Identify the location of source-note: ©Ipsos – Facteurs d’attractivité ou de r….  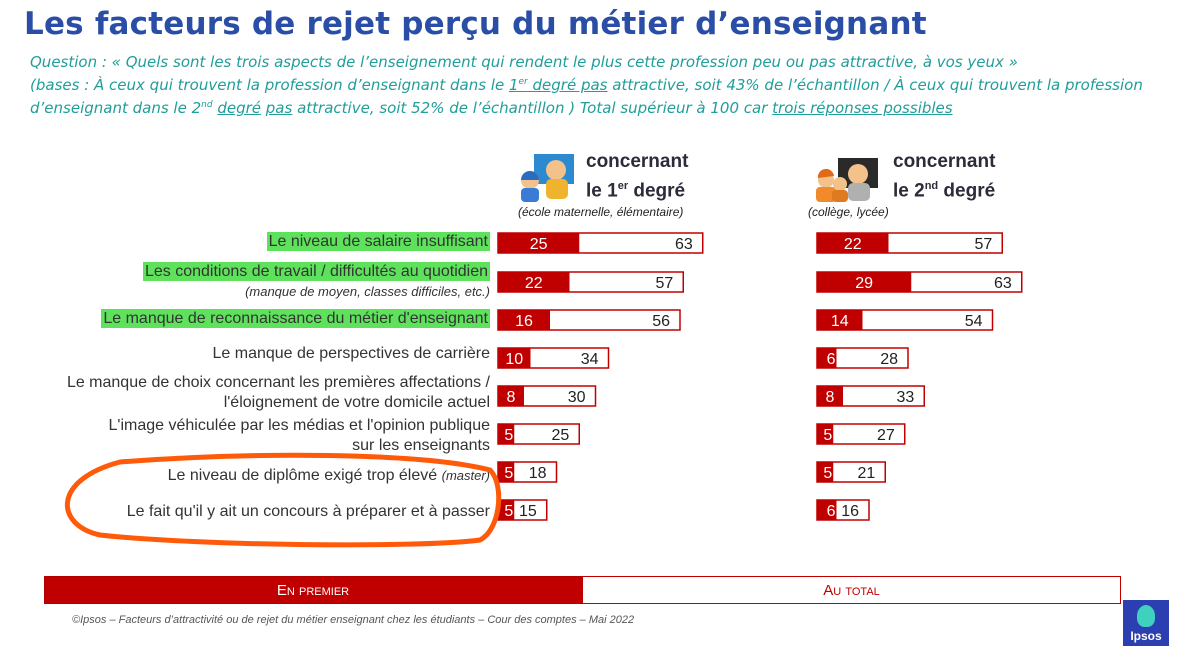
(353, 620).